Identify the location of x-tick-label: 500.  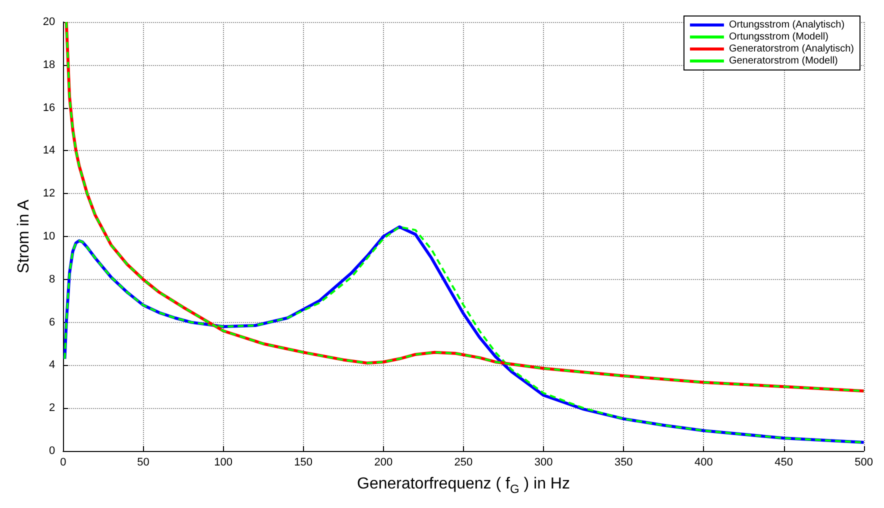
(864, 462).